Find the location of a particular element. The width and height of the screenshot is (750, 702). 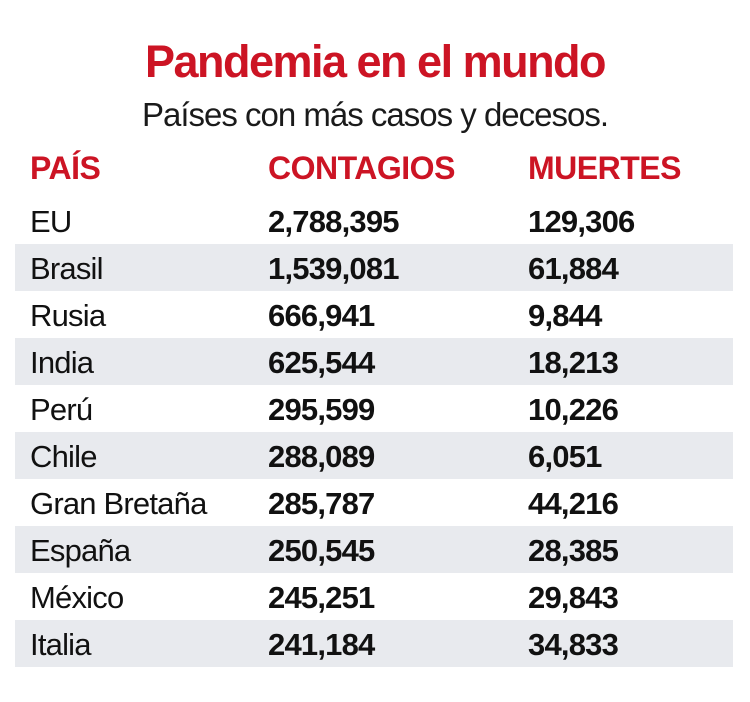

table-row: Brasil 1,539,081 61,884 is located at coordinates (374, 267).